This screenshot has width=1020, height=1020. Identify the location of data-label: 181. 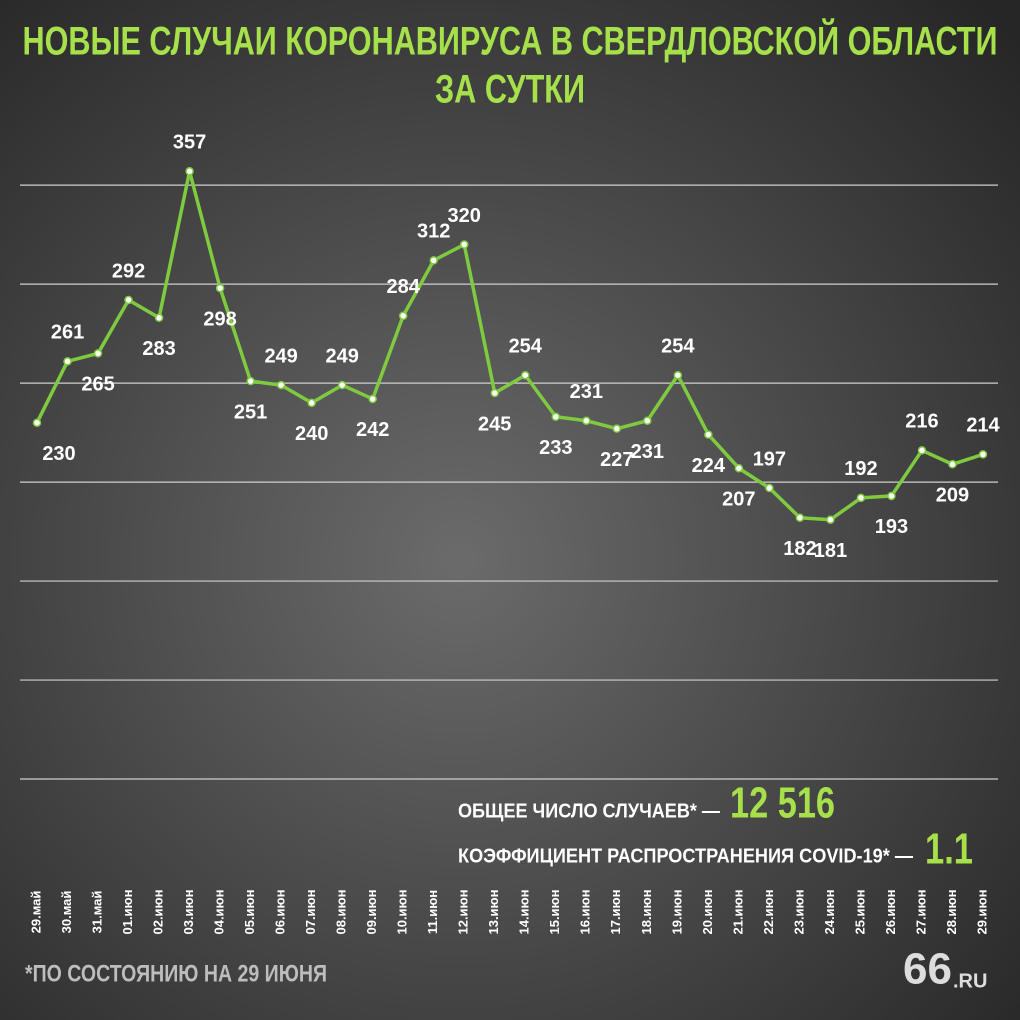
(830, 551).